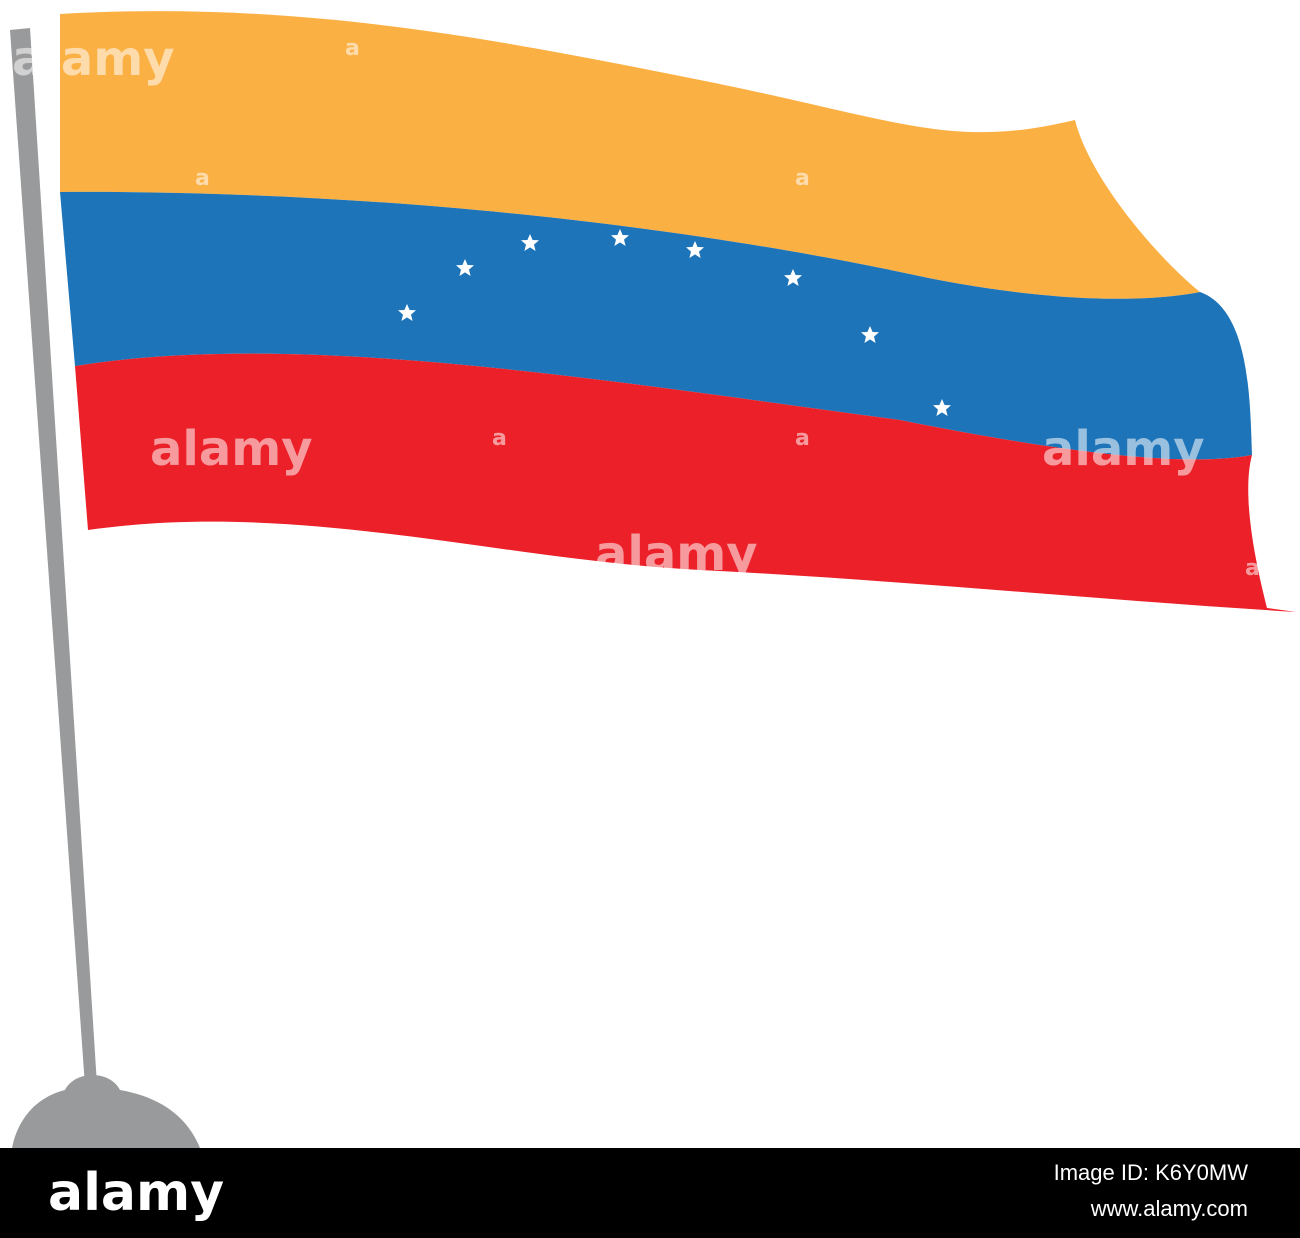 The image size is (1300, 1238). I want to click on website: www.alamy.com, so click(1169, 1208).